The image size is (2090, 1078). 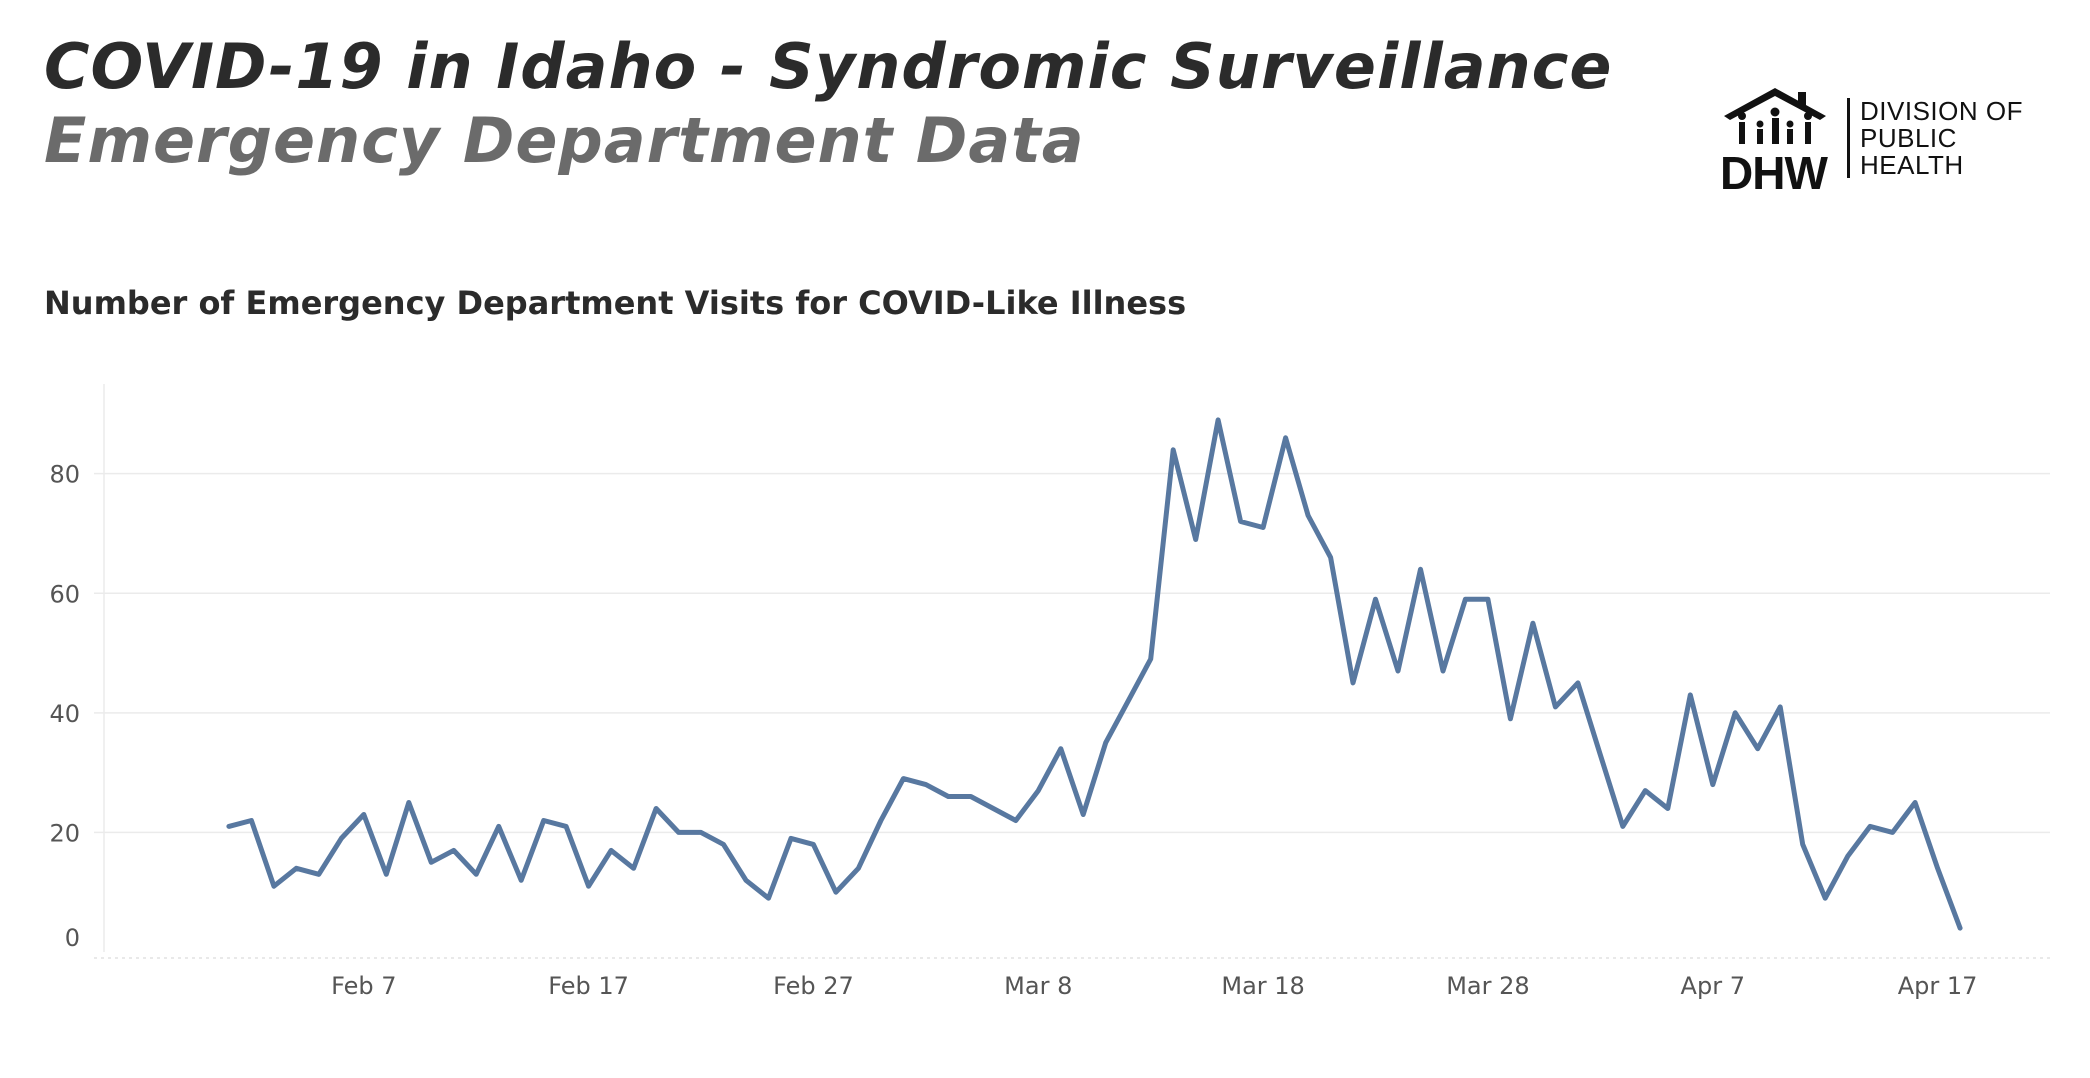 I want to click on x-tick-label: Apr 7, so click(x=1713, y=986).